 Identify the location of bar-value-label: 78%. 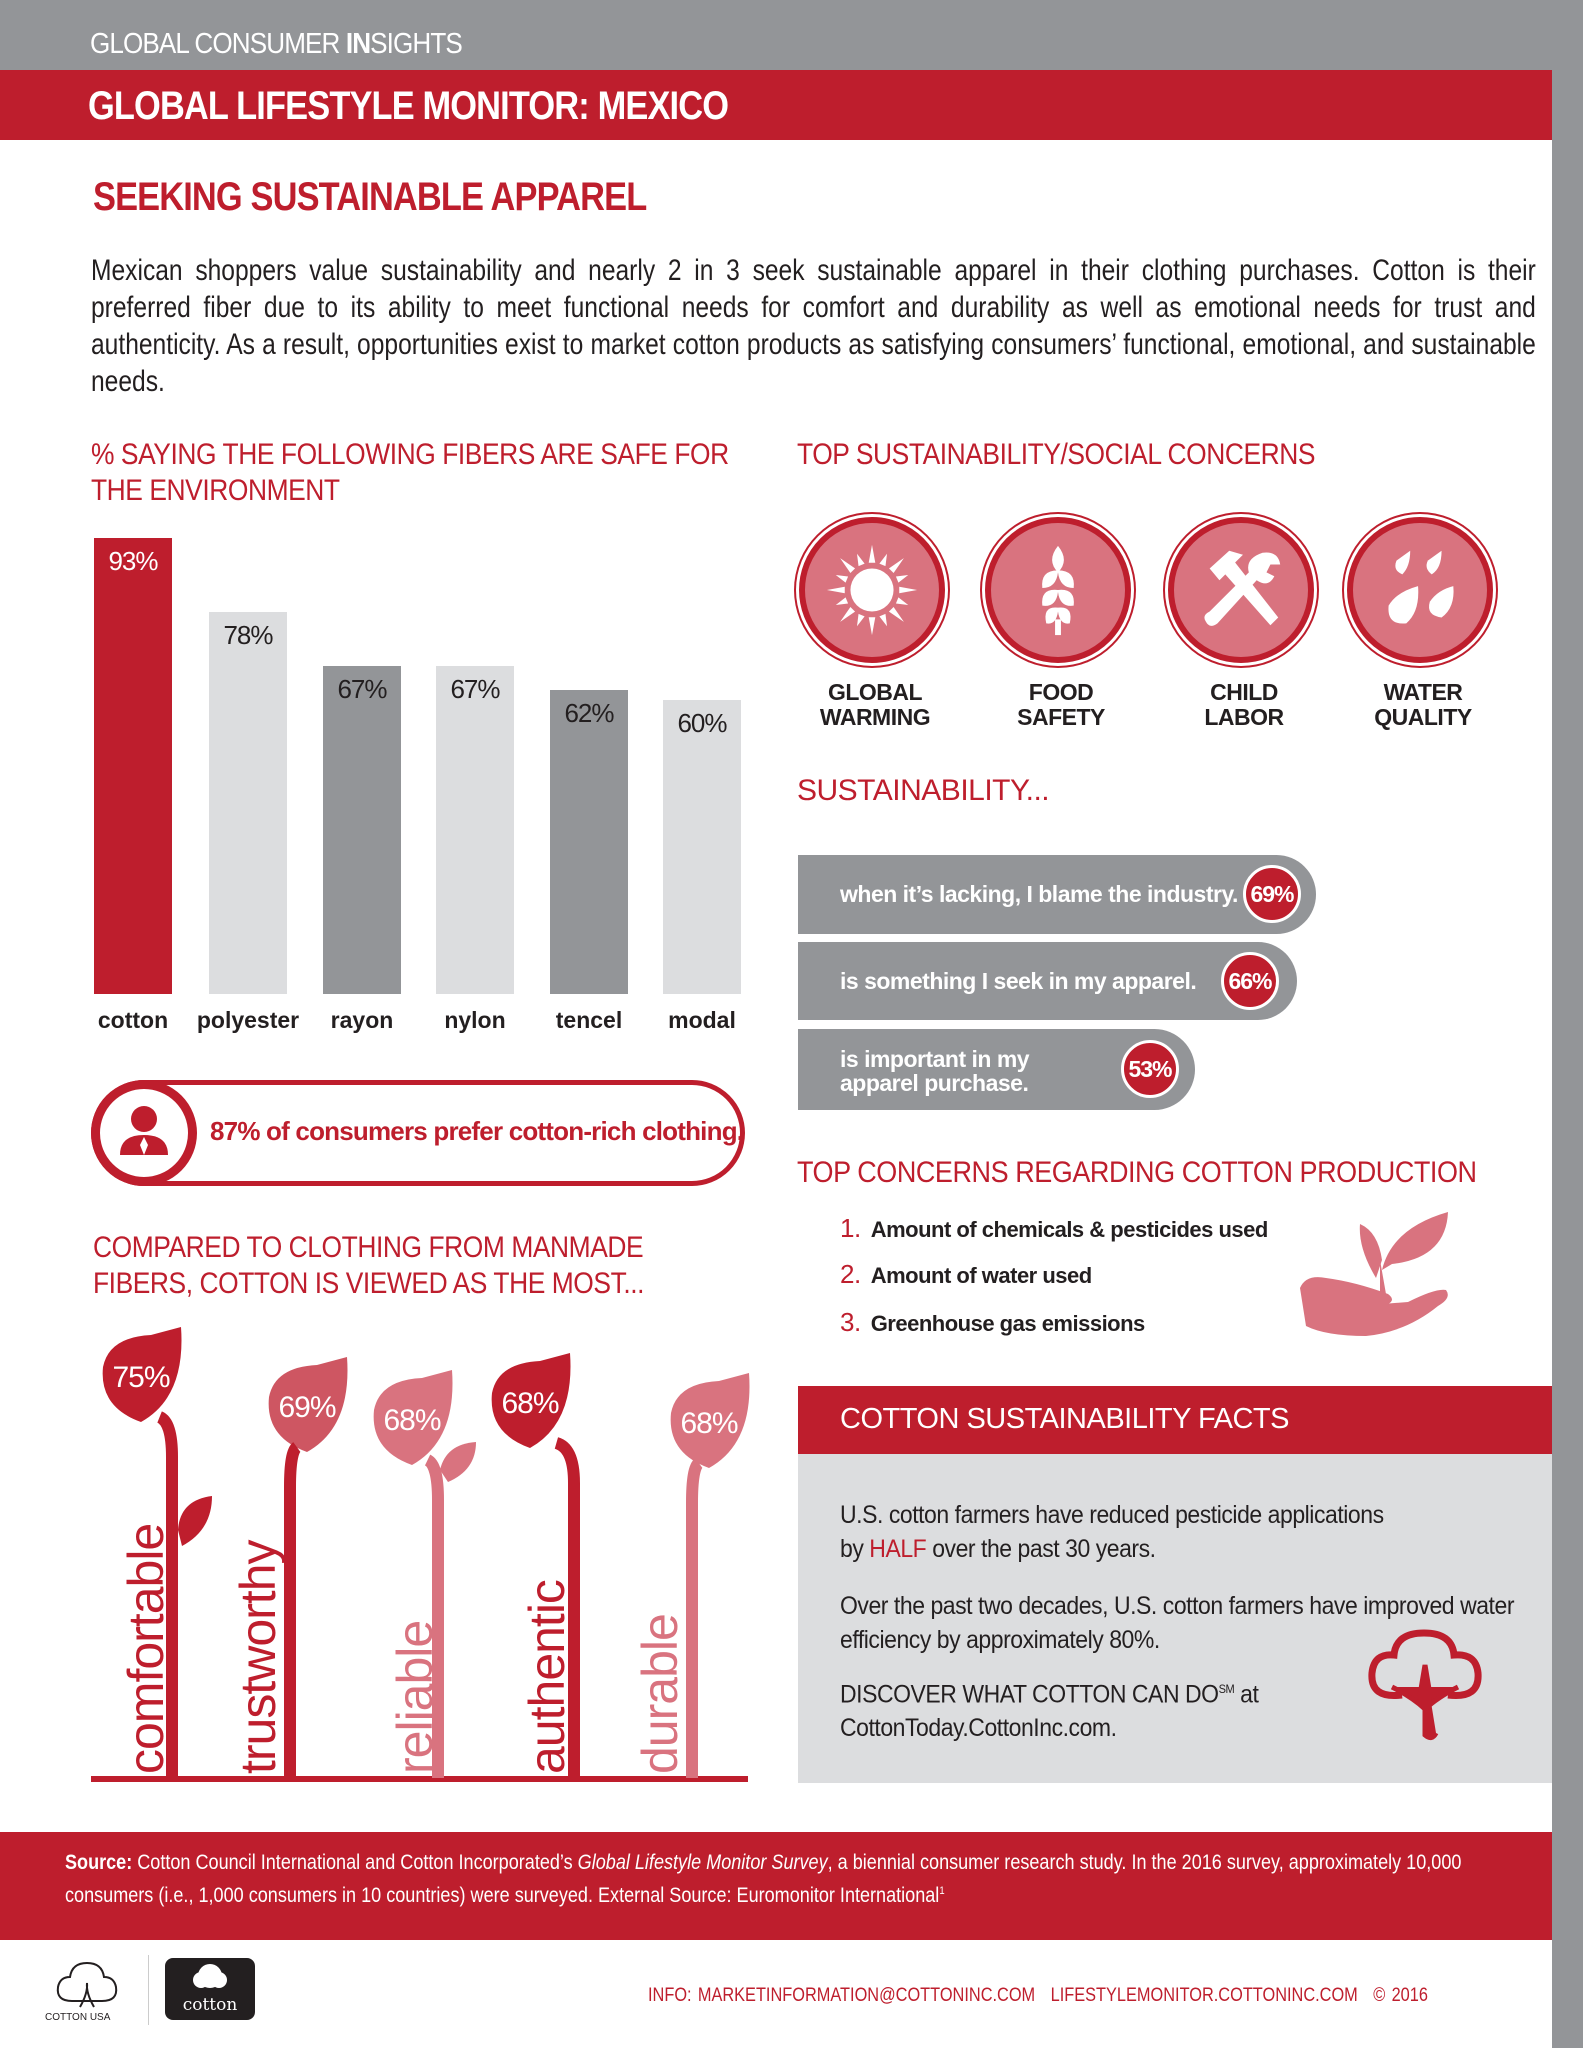
(248, 634).